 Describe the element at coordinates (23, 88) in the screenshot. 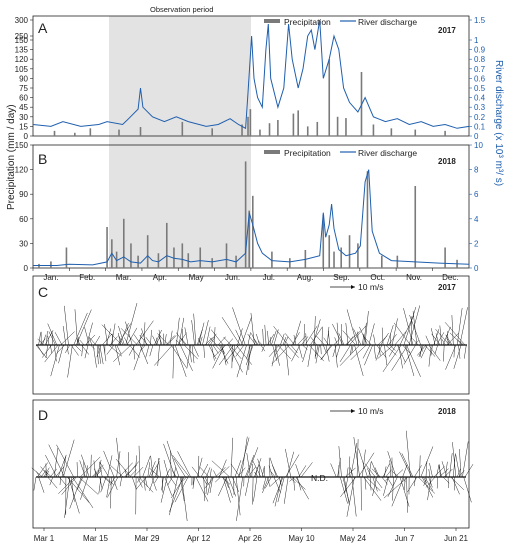

I see `panel-a-left-tick-label: 75` at that location.